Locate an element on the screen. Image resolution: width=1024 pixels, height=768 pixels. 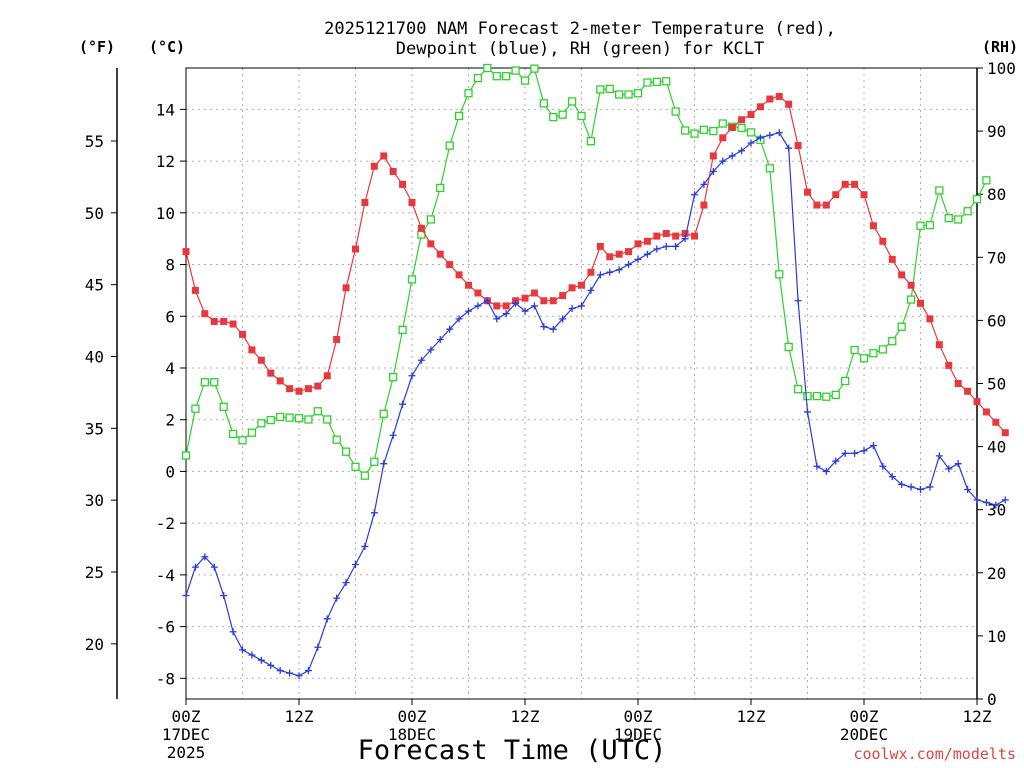
fahrenheit-tick-label: 45 is located at coordinates (94, 285).